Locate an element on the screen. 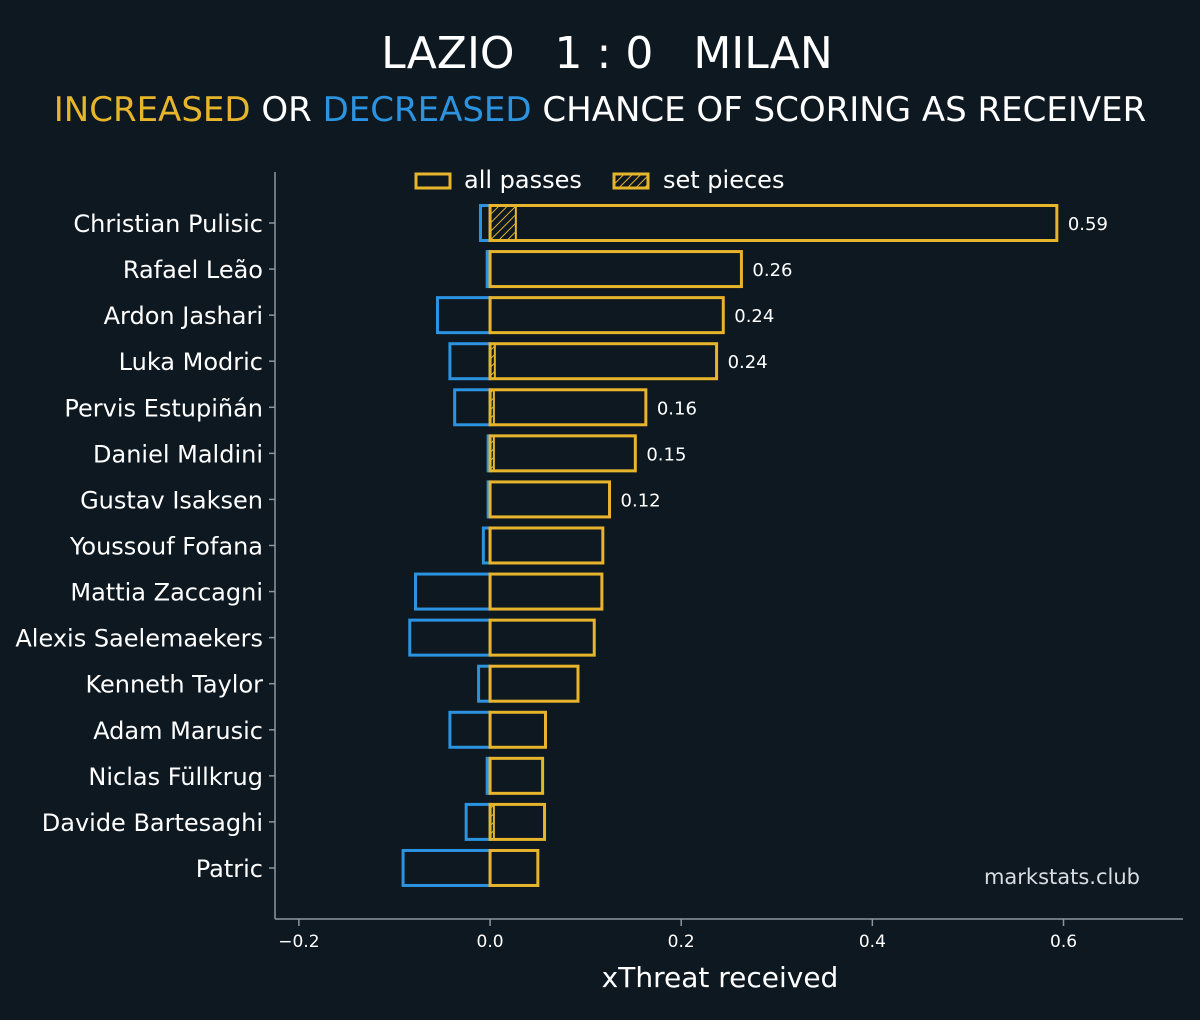 Image resolution: width=1200 pixels, height=1020 pixels. match-score: 1 : 0 is located at coordinates (604, 53).